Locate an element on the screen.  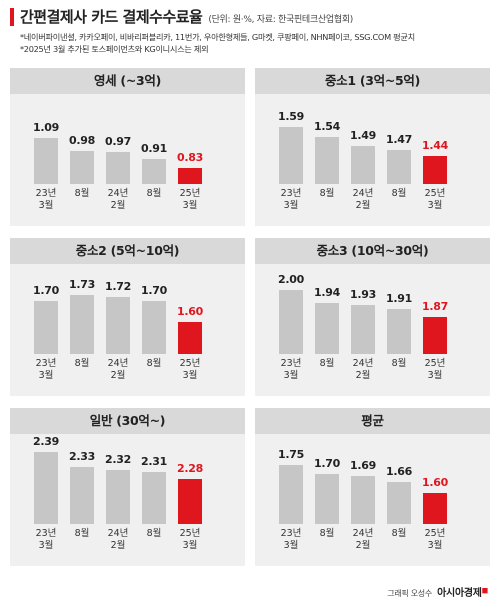
data-label: 1.73 is located at coordinates (82, 284).